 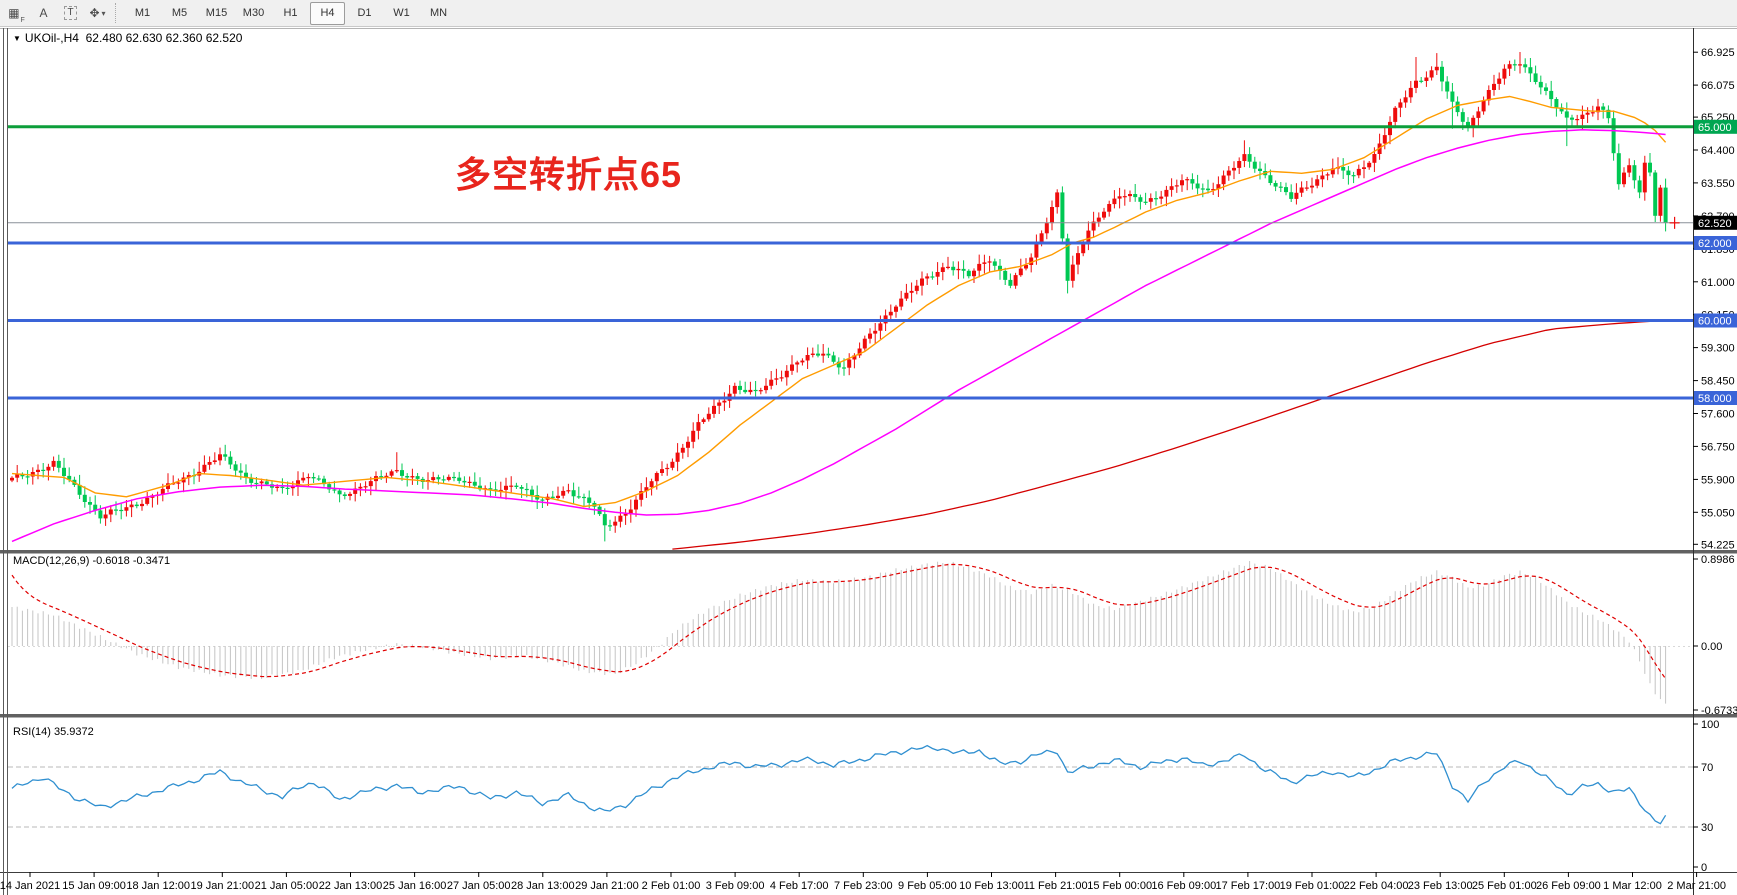 I want to click on svg-text: 60.000, so click(x=1715, y=322).